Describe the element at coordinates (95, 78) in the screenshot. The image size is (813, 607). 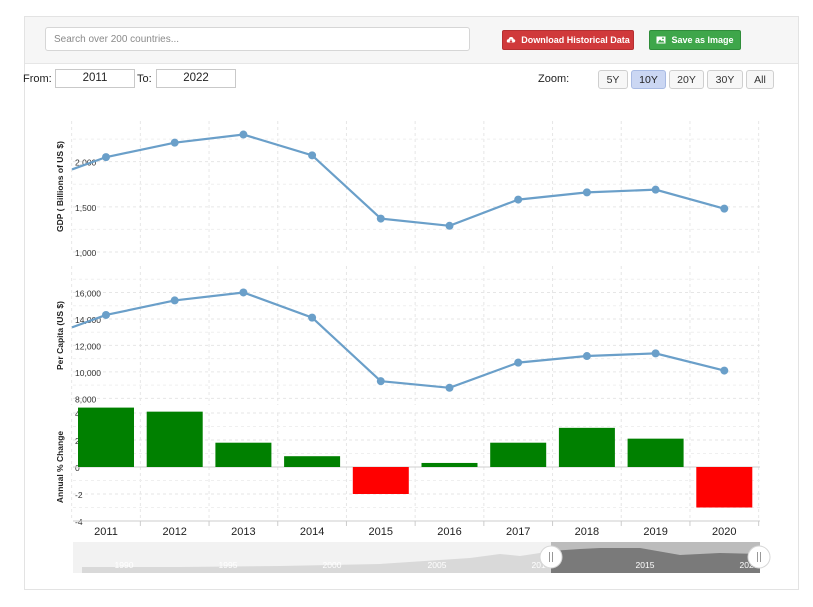
I see `from-year-input: 2011` at that location.